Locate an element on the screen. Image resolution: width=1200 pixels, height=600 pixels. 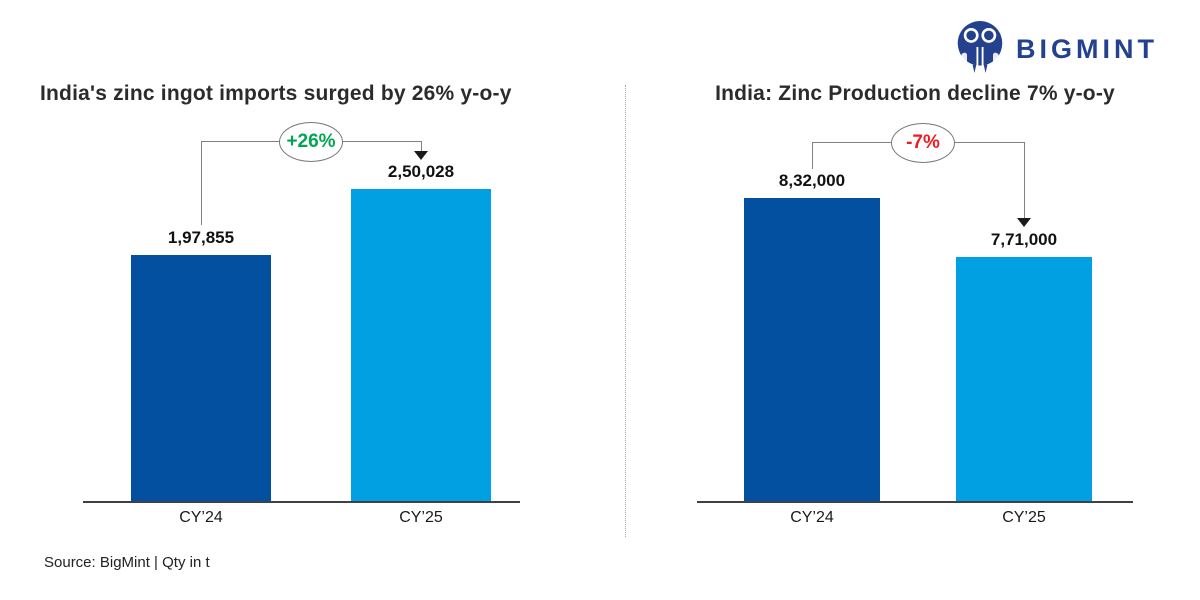
production-category-cy25: CY’25 is located at coordinates (1024, 517).